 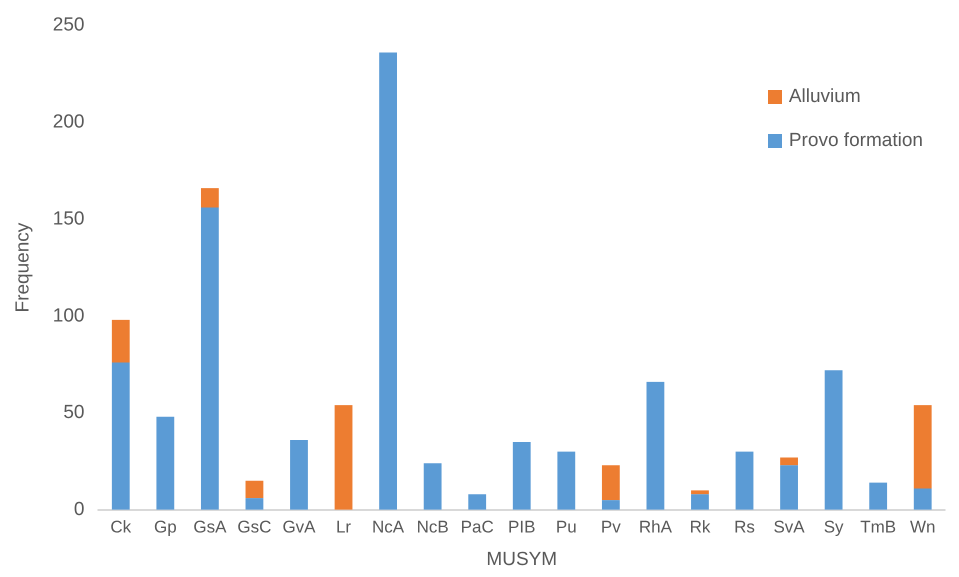 I want to click on x-tick-label: SvA, so click(x=789, y=527).